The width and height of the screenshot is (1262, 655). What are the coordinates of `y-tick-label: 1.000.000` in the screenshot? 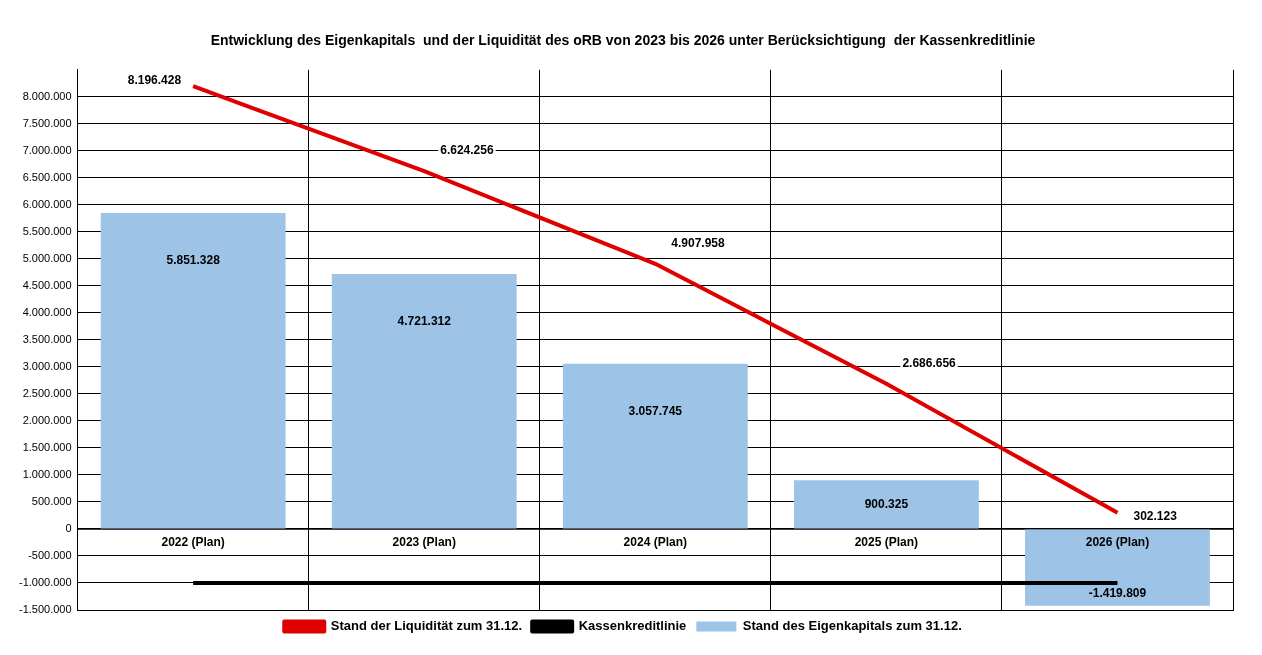 It's located at (47, 473).